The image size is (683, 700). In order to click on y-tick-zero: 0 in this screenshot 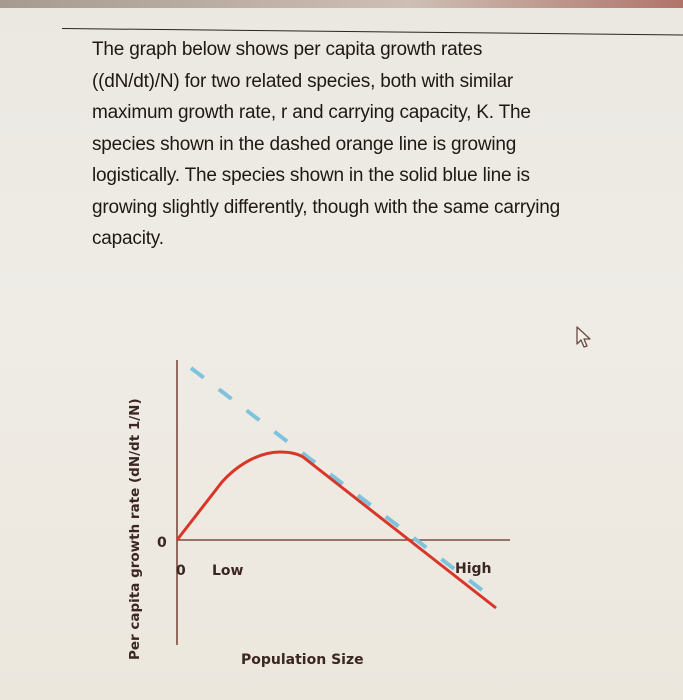, I will do `click(162, 543)`.